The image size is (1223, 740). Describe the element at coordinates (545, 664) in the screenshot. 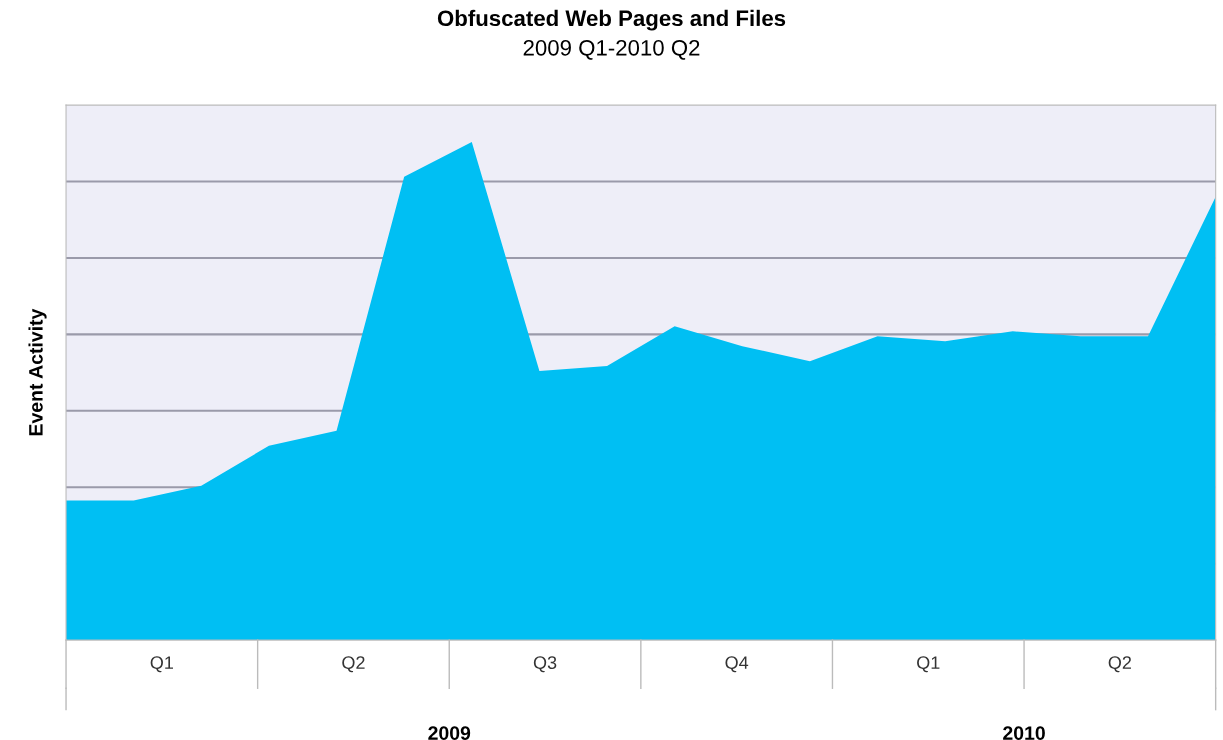

I see `text: Q3` at that location.